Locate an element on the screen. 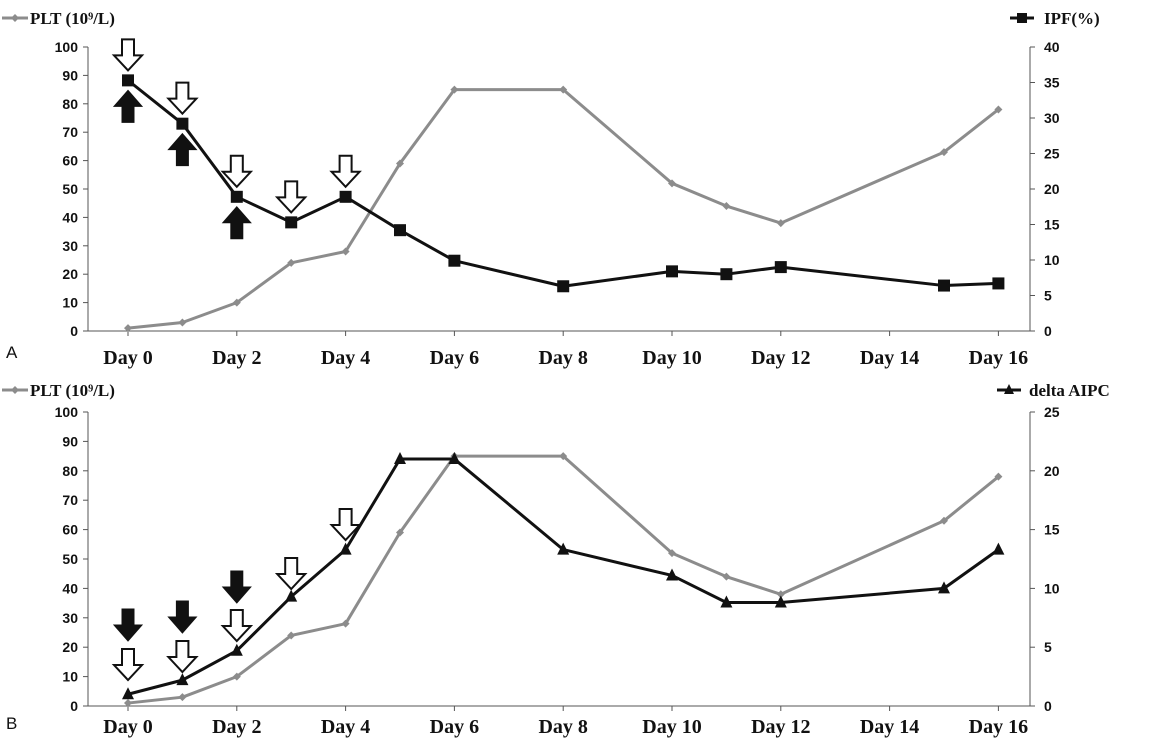  panel-b-legend-right-marker is located at coordinates (1009, 389).